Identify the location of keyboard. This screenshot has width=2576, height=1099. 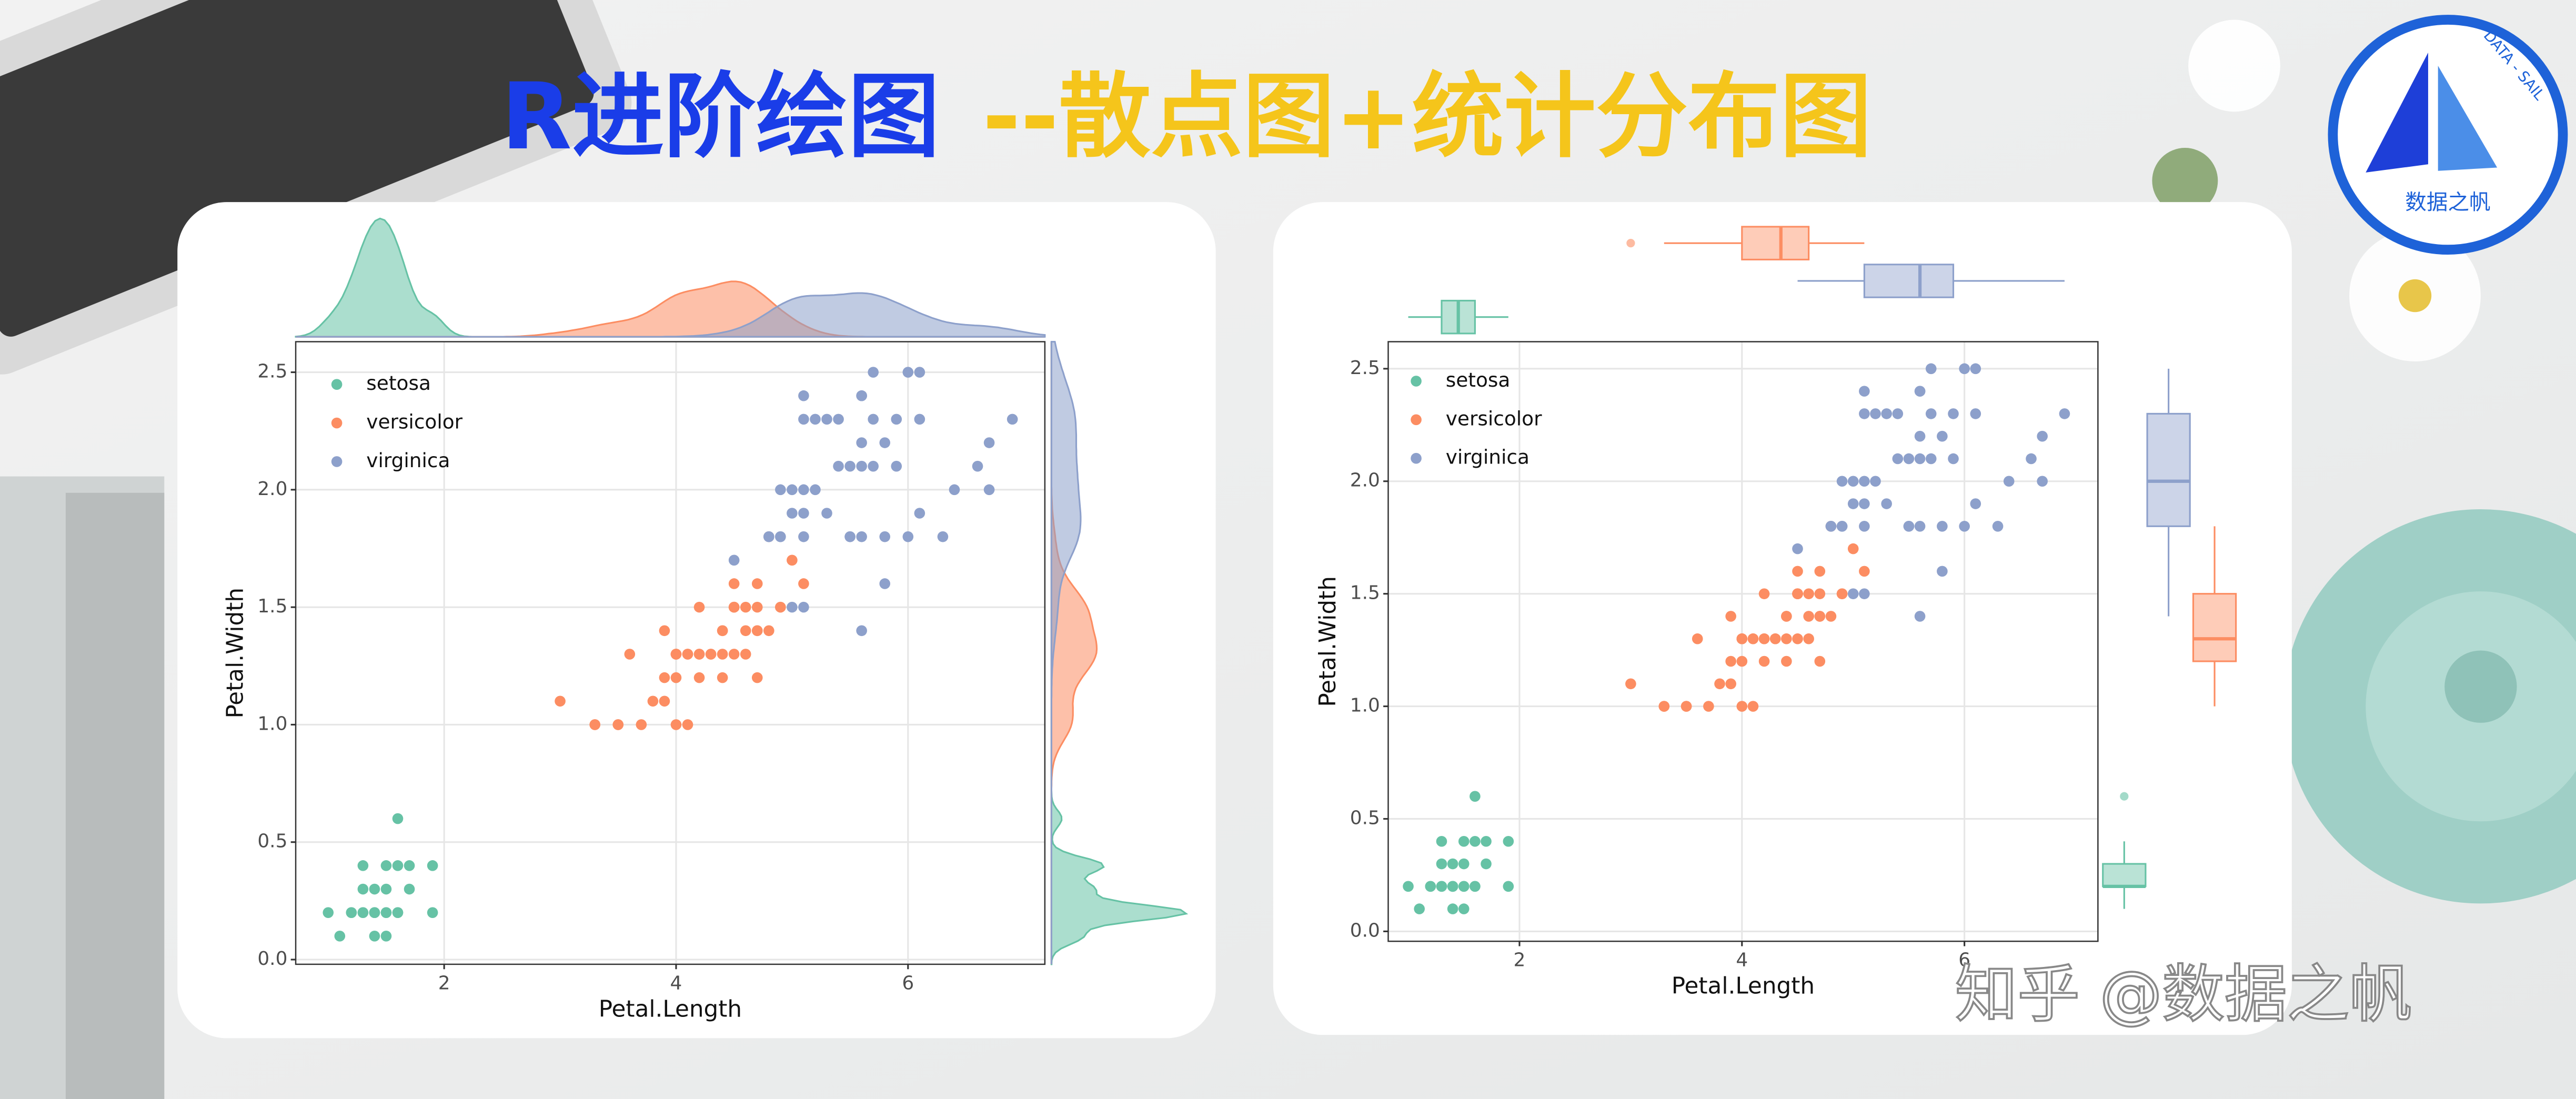
(316, 187).